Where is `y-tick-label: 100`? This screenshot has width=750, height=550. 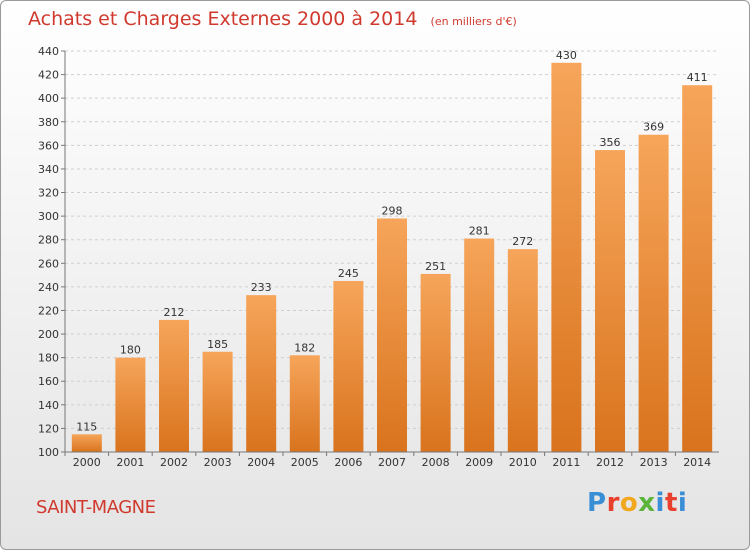 y-tick-label: 100 is located at coordinates (48, 452).